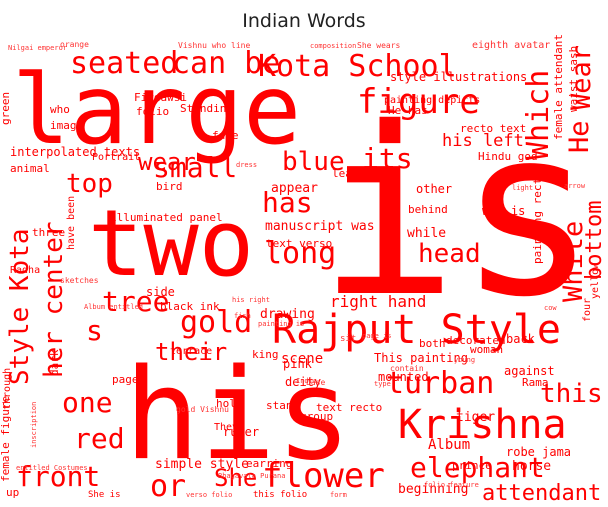 The width and height of the screenshot is (608, 507). I want to click on cloud-word: figure, so click(418, 102).